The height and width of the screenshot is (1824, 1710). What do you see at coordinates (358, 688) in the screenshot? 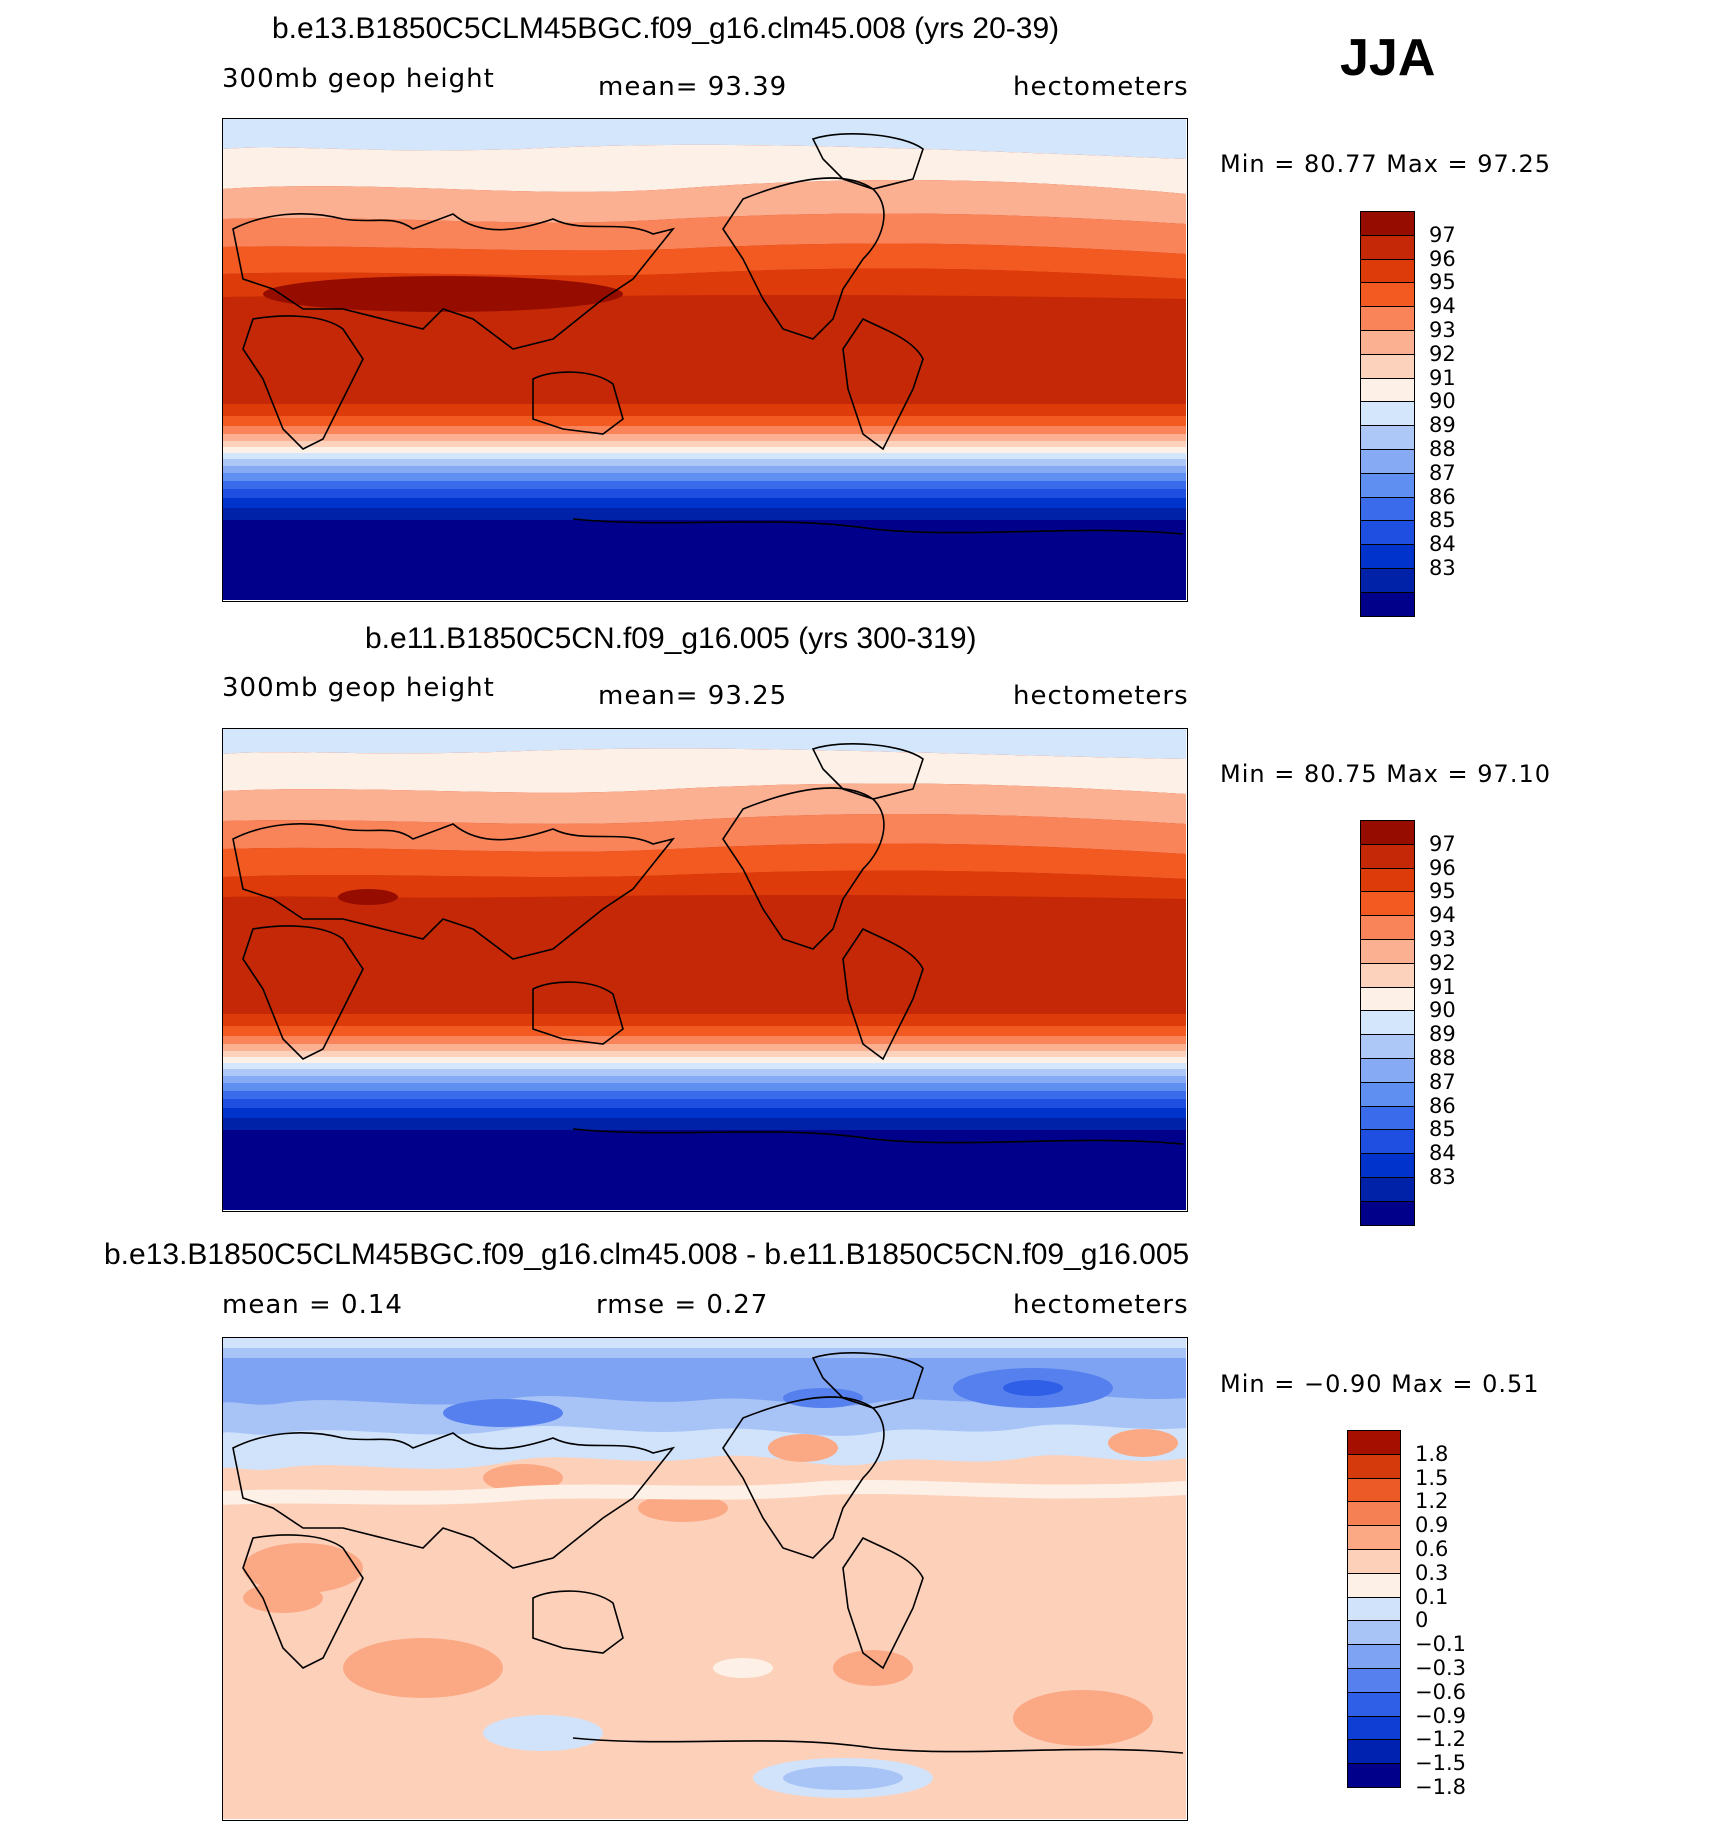
I see `panel-2-variable-label: 300mb geop height` at bounding box center [358, 688].